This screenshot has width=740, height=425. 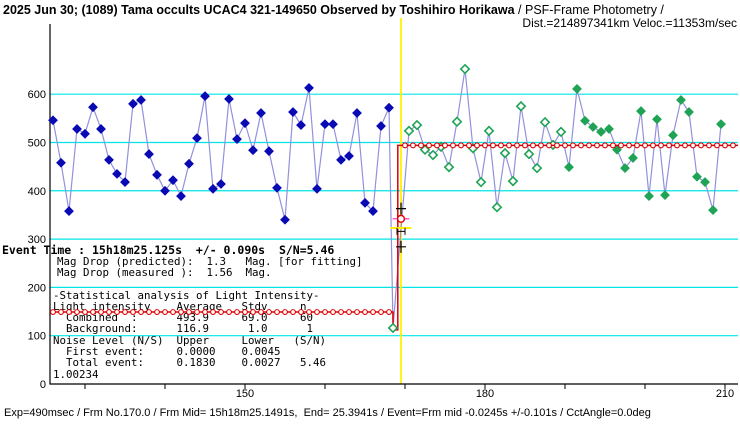 I want to click on y-tick-label-500: 500, so click(x=37, y=143).